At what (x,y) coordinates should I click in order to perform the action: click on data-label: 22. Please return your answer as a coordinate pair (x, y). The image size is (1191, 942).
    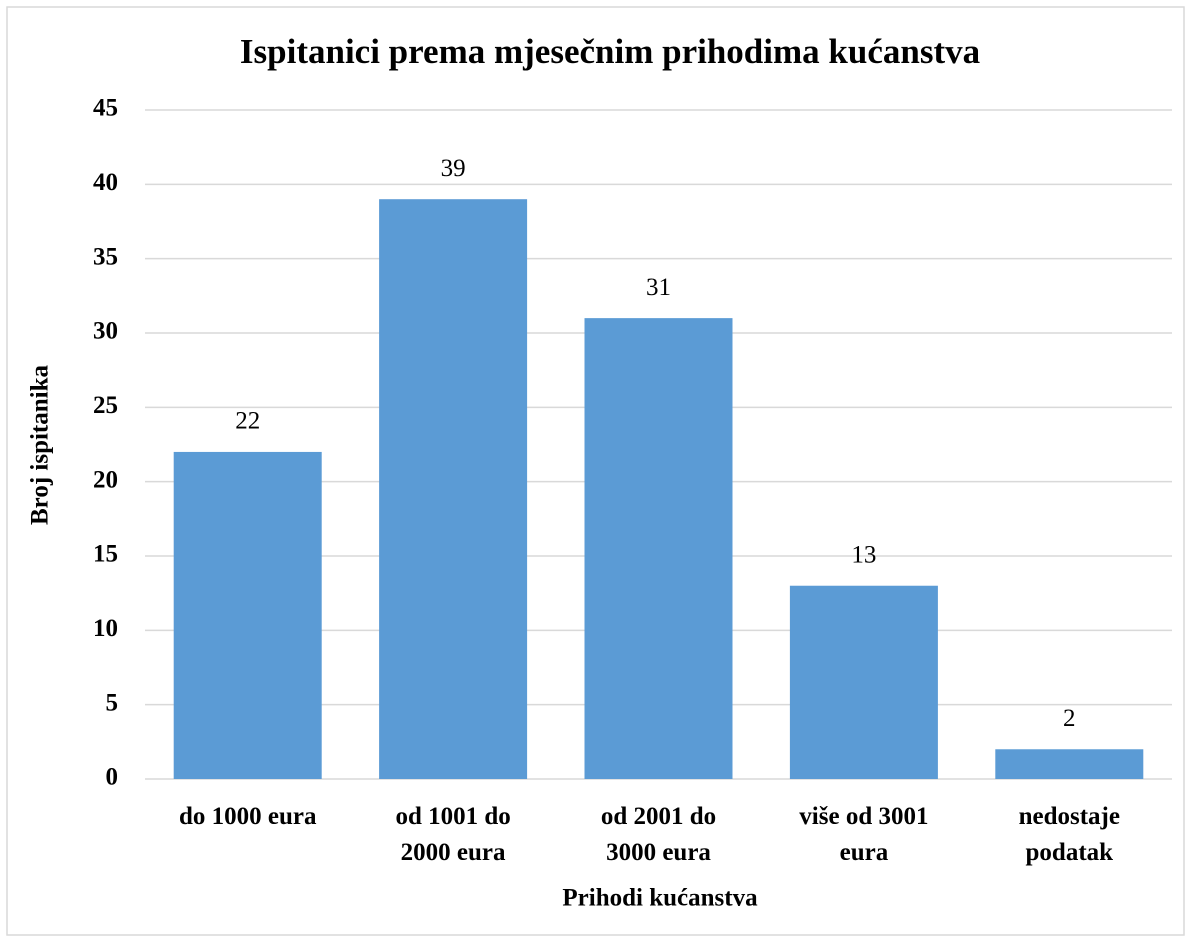
    Looking at the image, I should click on (247, 421).